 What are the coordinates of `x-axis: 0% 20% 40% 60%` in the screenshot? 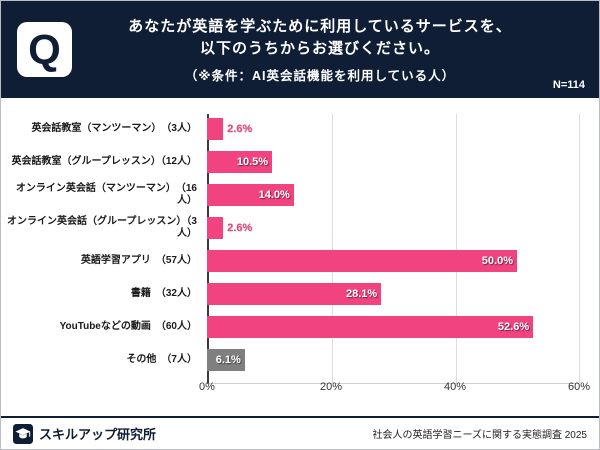 It's located at (300, 389).